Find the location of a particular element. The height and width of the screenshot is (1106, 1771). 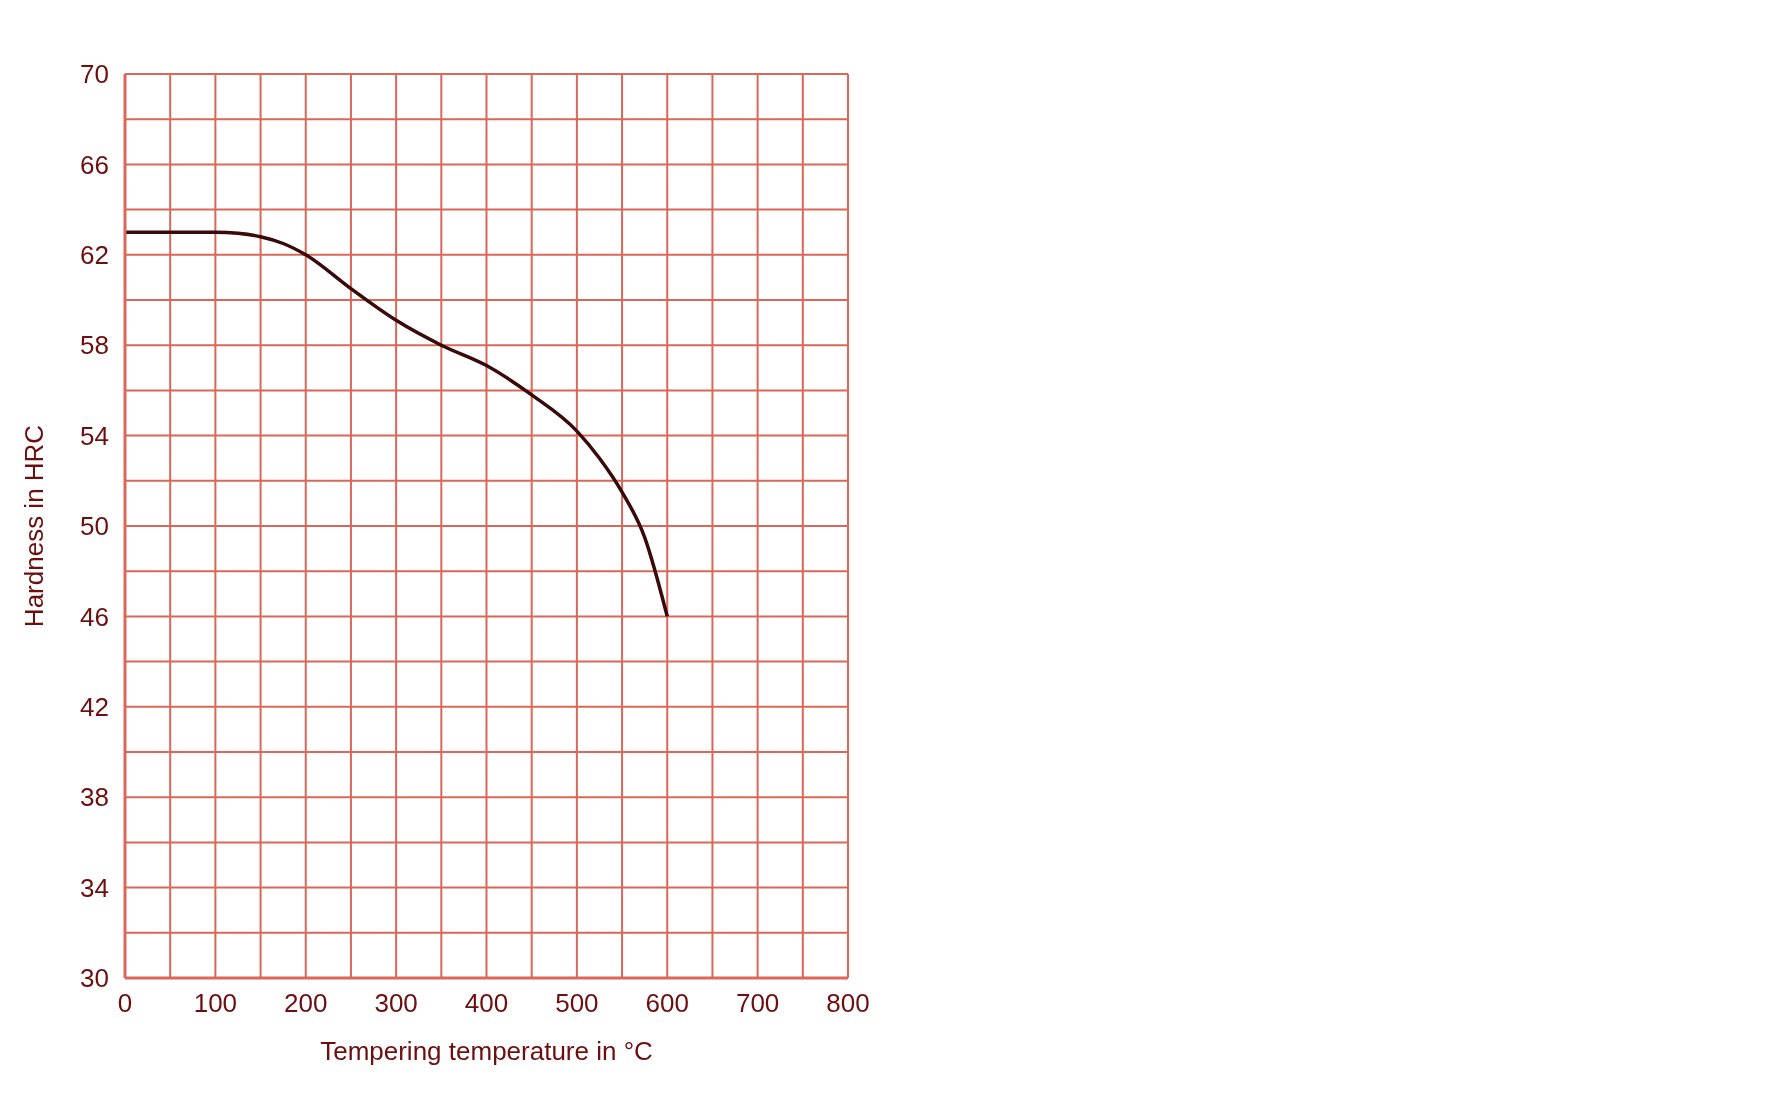

y-tick-label: 62 is located at coordinates (94, 255).